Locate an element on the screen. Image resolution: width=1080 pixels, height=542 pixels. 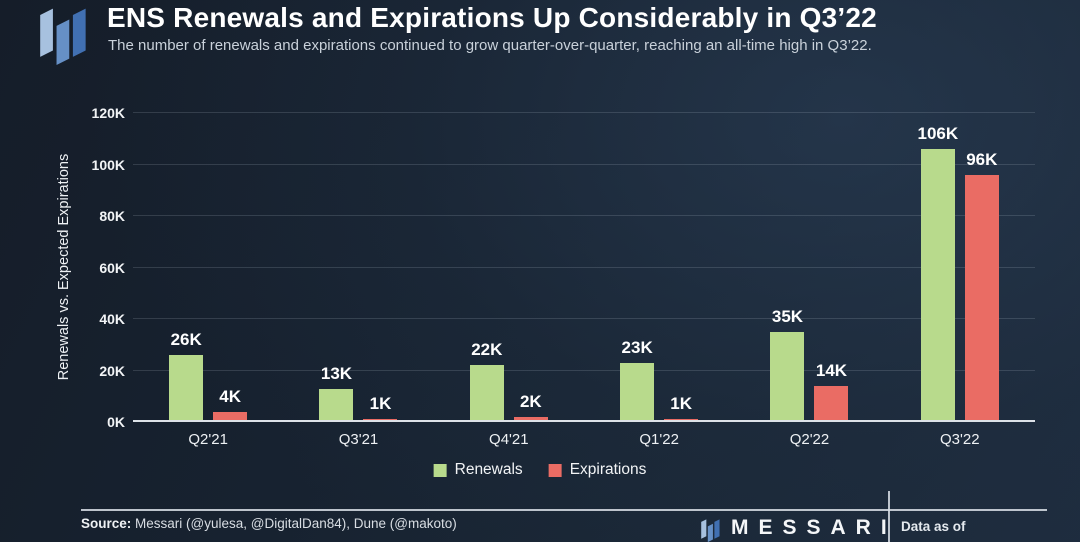
footer-divider-line is located at coordinates (564, 510).